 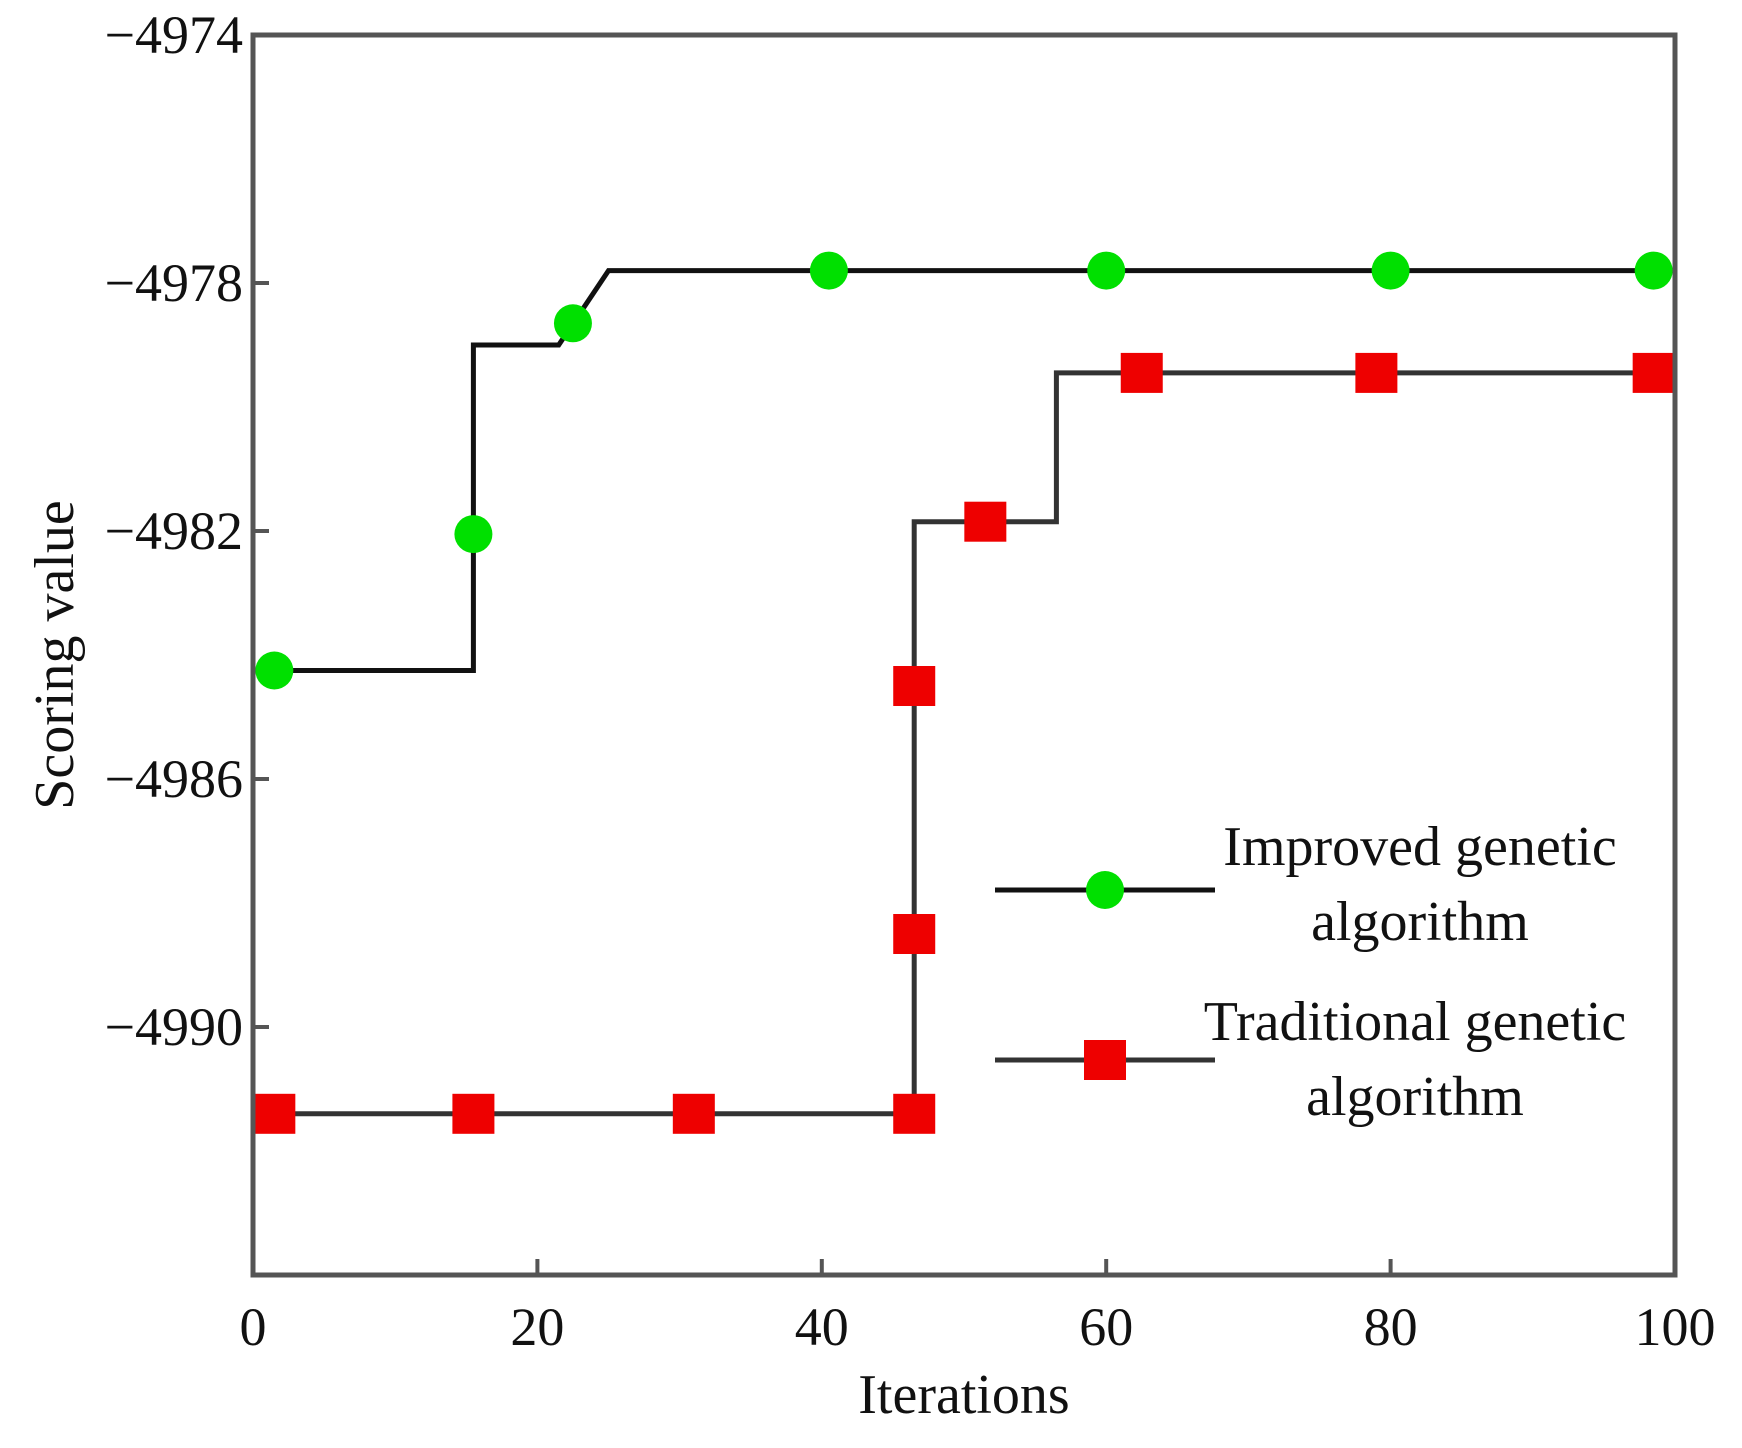 I want to click on x-tick-label: 0, so click(x=253, y=1327).